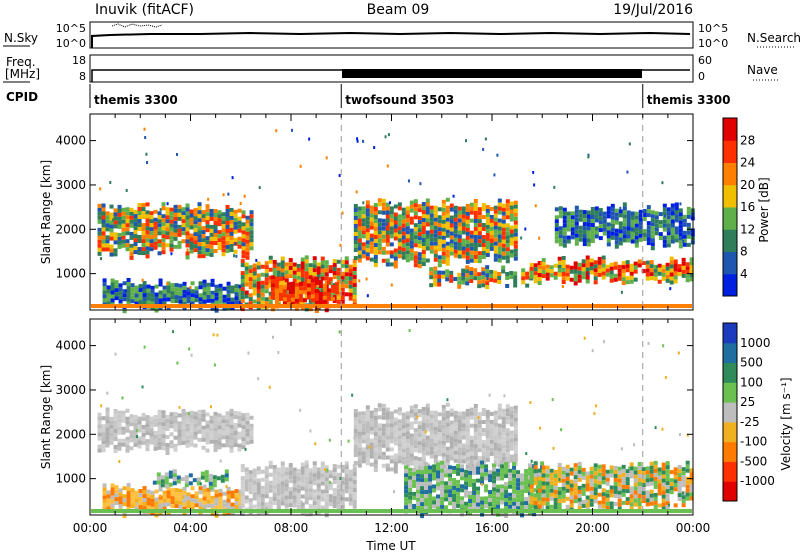 The image size is (800, 554). I want to click on colorbar-swatch, so click(730, 353).